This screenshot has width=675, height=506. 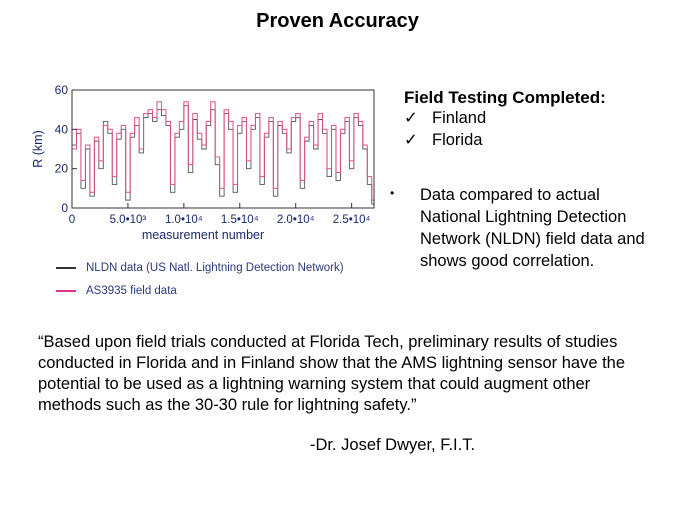 What do you see at coordinates (131, 291) in the screenshot?
I see `legend-label-as3935: AS3935 field data` at bounding box center [131, 291].